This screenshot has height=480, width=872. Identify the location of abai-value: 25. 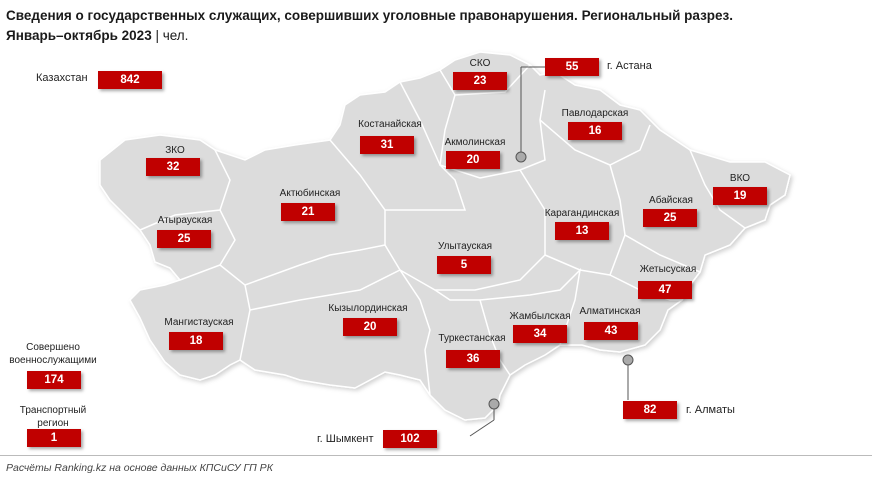
(670, 218).